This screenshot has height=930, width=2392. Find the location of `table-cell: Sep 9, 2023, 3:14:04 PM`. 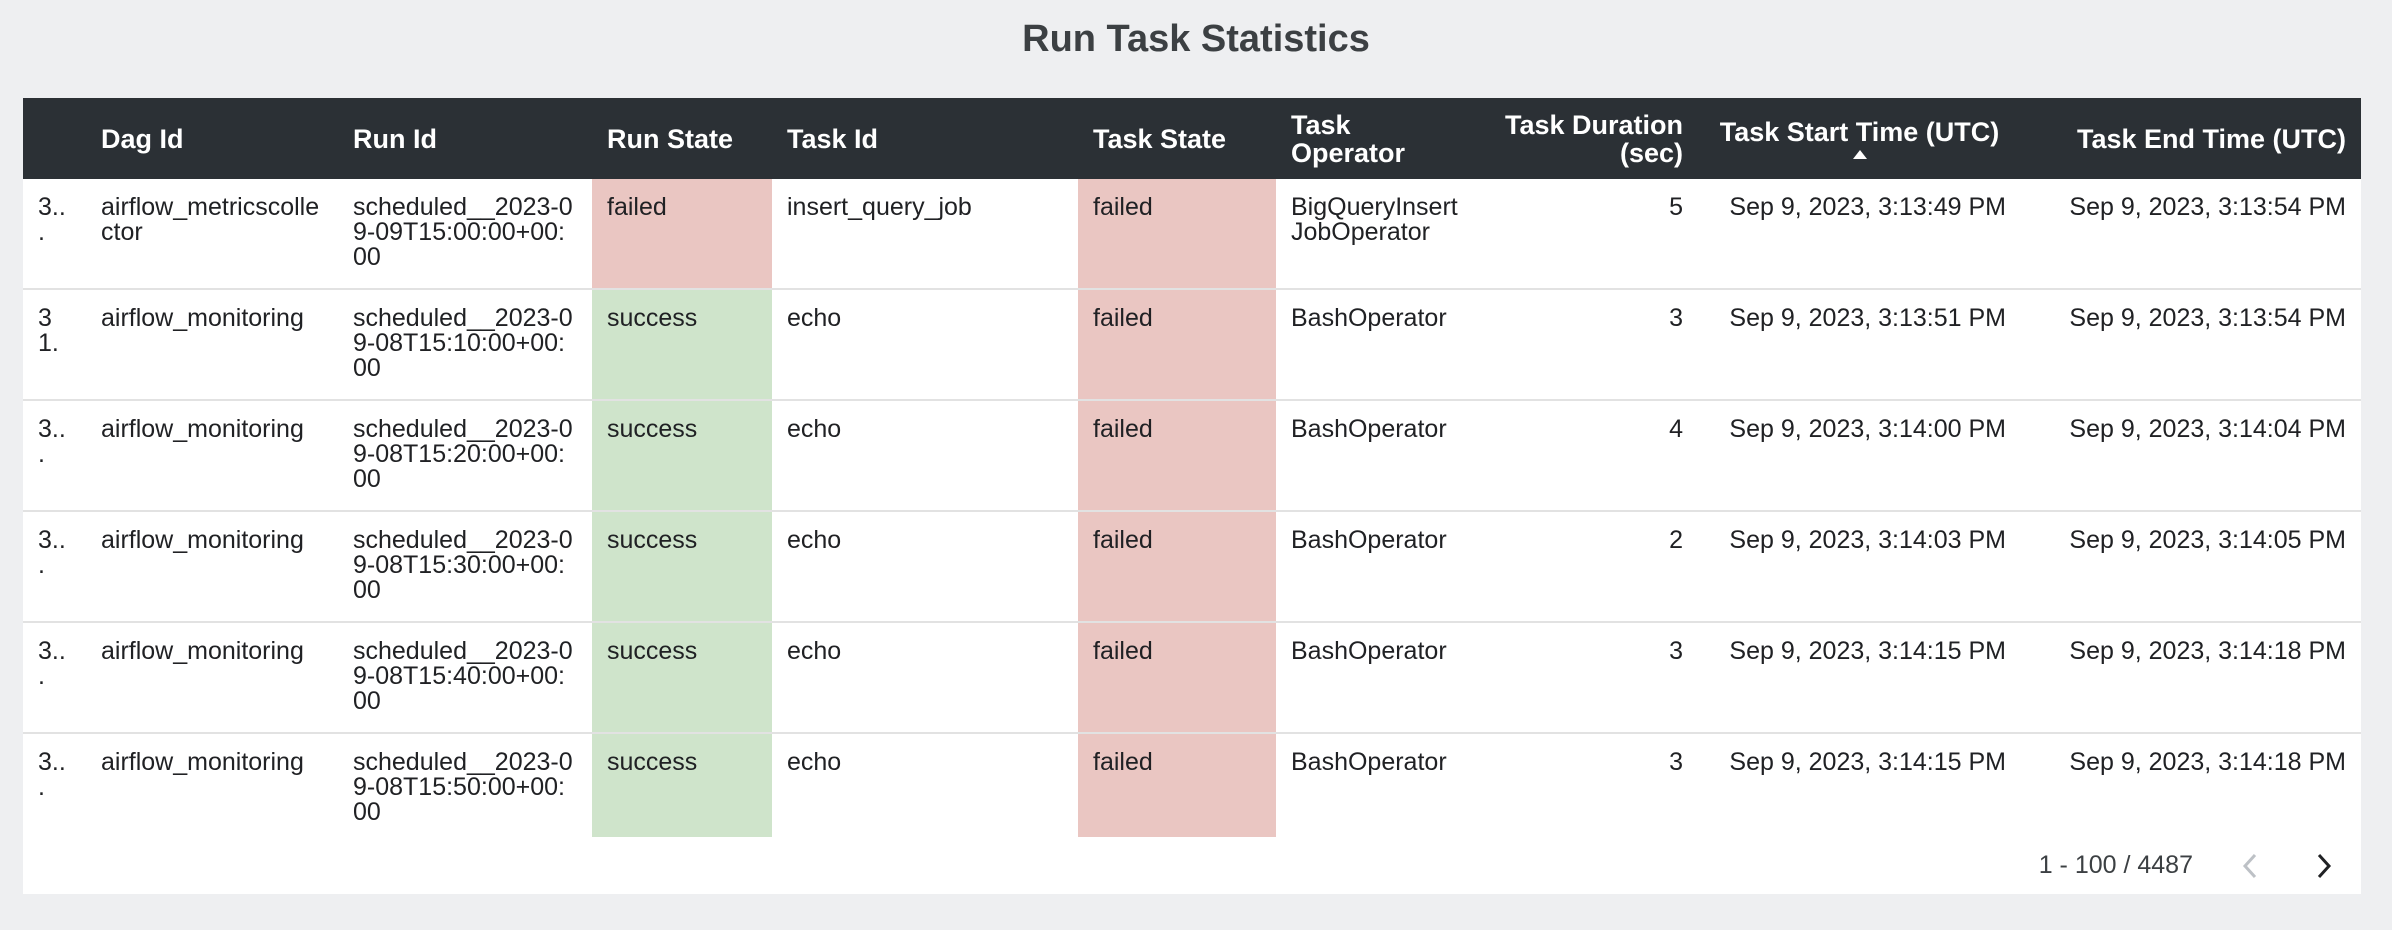

table-cell: Sep 9, 2023, 3:14:04 PM is located at coordinates (2191, 456).